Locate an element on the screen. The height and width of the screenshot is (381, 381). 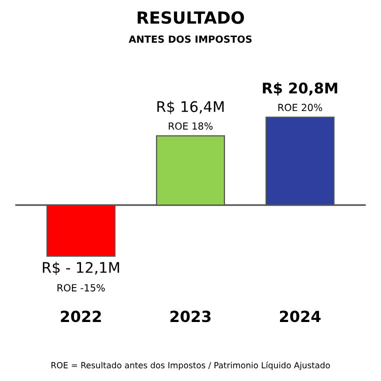
annotation: ROE 18% is located at coordinates (190, 126).